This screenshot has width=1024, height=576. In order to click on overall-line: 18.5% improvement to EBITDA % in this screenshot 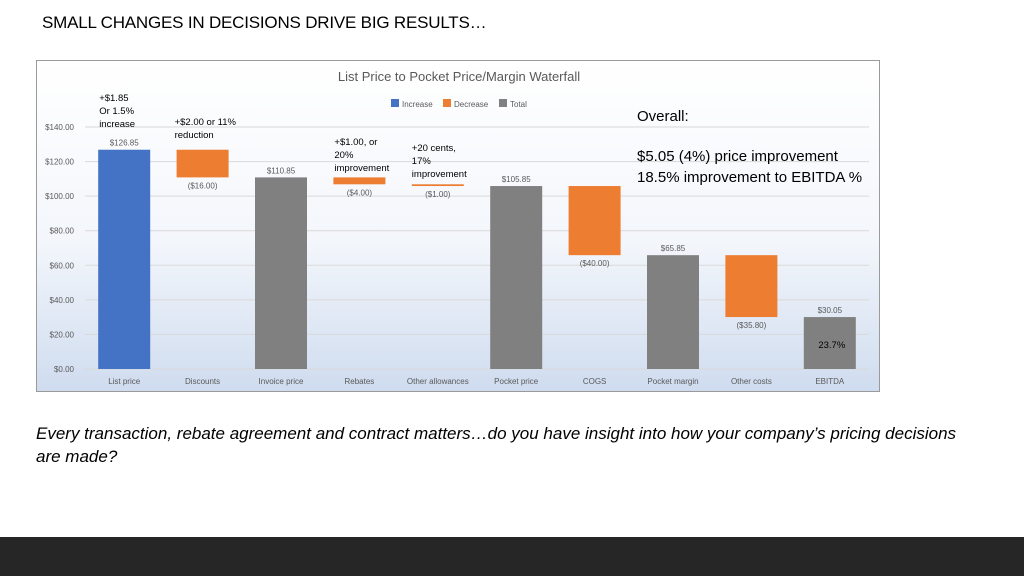, I will do `click(749, 177)`.